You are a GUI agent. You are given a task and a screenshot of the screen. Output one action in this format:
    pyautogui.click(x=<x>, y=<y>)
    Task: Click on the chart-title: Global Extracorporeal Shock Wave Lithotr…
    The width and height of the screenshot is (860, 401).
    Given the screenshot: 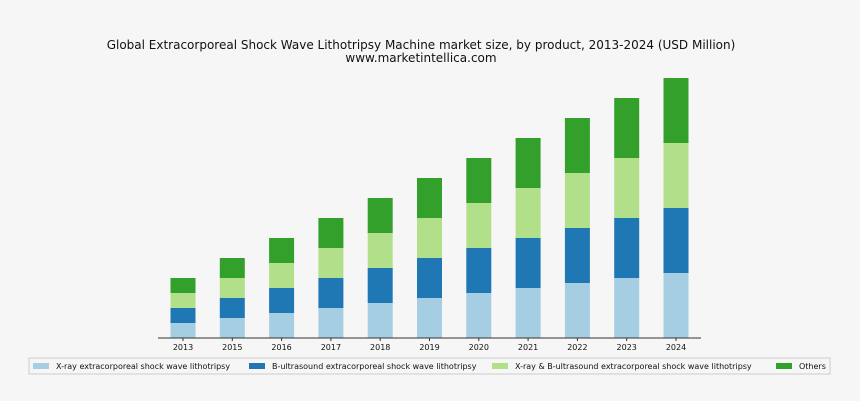 What is the action you would take?
    pyautogui.click(x=421, y=45)
    